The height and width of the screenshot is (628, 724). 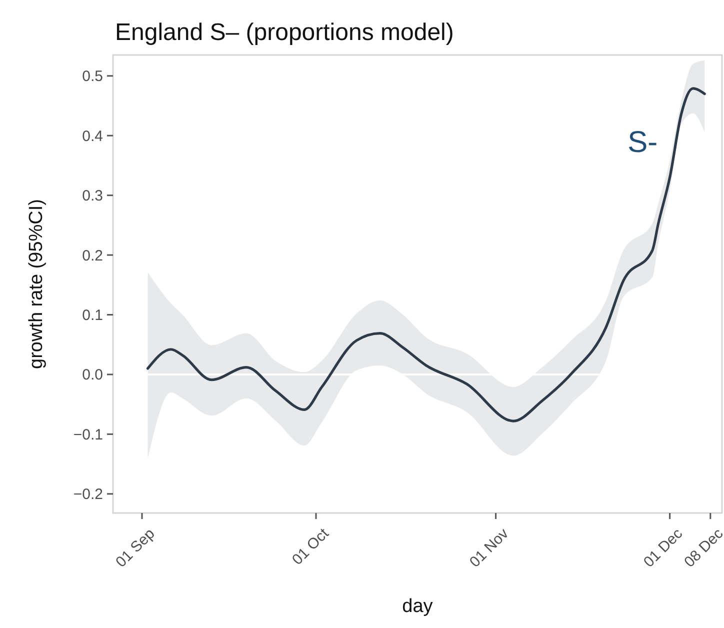 I want to click on x-tick-label: 01 Sep, so click(x=135, y=548).